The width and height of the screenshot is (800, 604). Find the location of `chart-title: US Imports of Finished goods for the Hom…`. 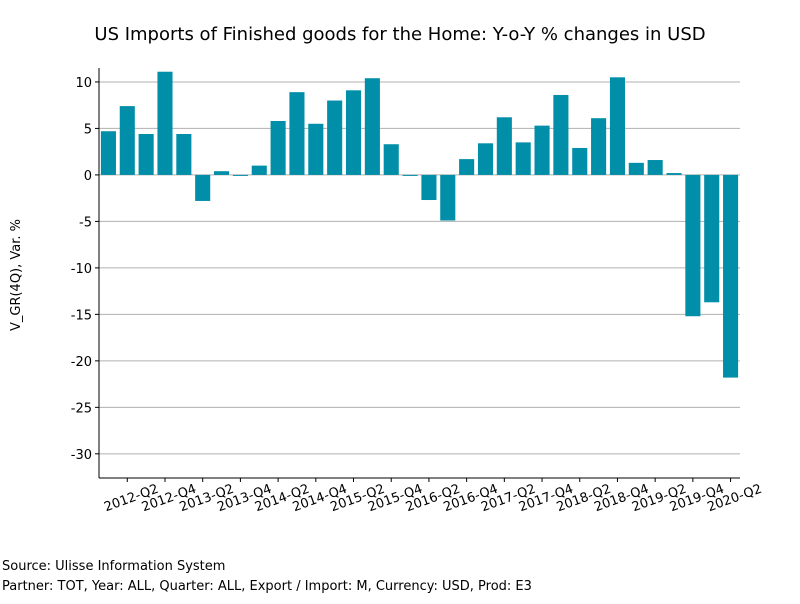

chart-title: US Imports of Finished goods for the Hom… is located at coordinates (399, 34).